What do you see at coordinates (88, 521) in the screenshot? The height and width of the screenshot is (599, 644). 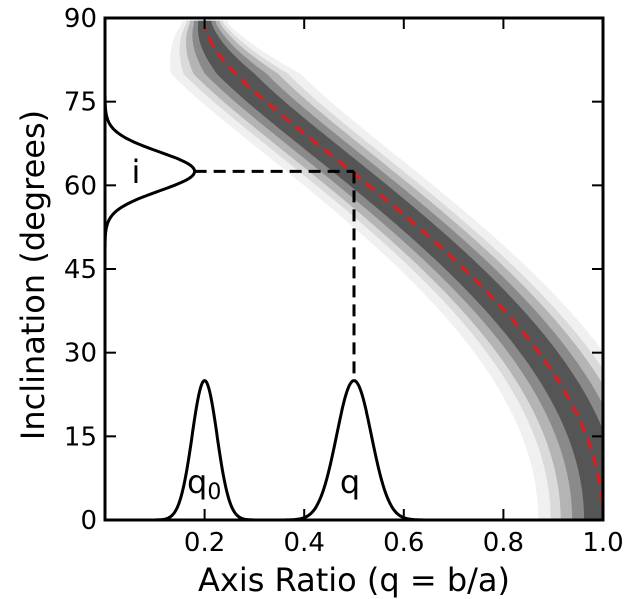 I see `y-tick-label: 0` at bounding box center [88, 521].